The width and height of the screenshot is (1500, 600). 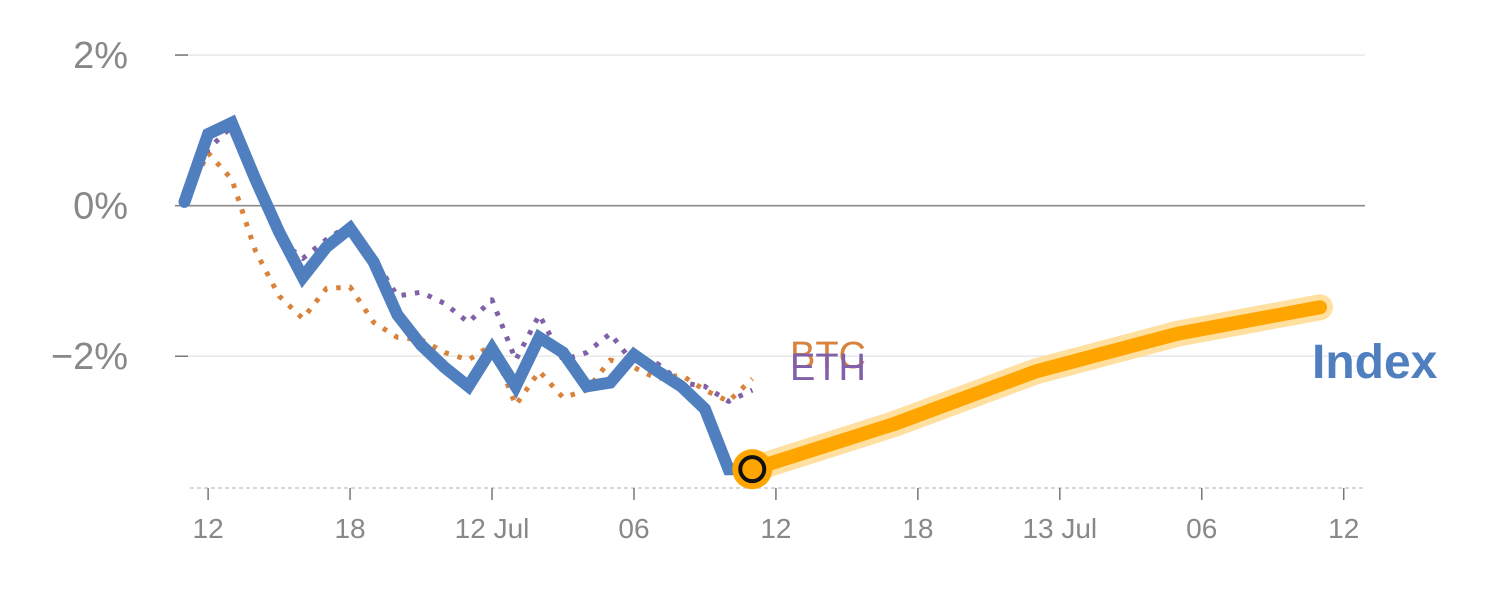 What do you see at coordinates (100, 207) in the screenshot?
I see `y-tick-label: 0%` at bounding box center [100, 207].